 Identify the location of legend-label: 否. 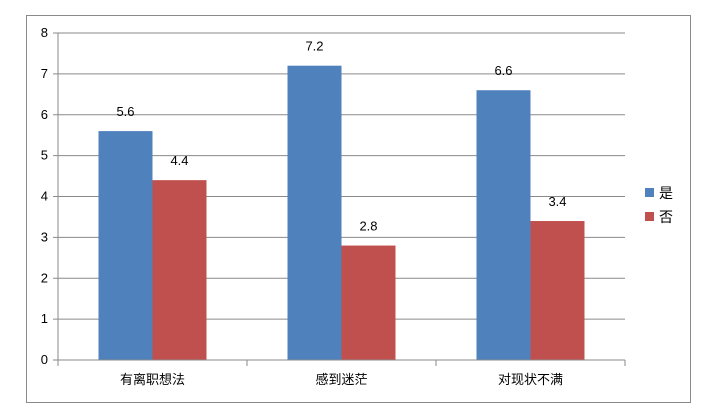
(666, 218).